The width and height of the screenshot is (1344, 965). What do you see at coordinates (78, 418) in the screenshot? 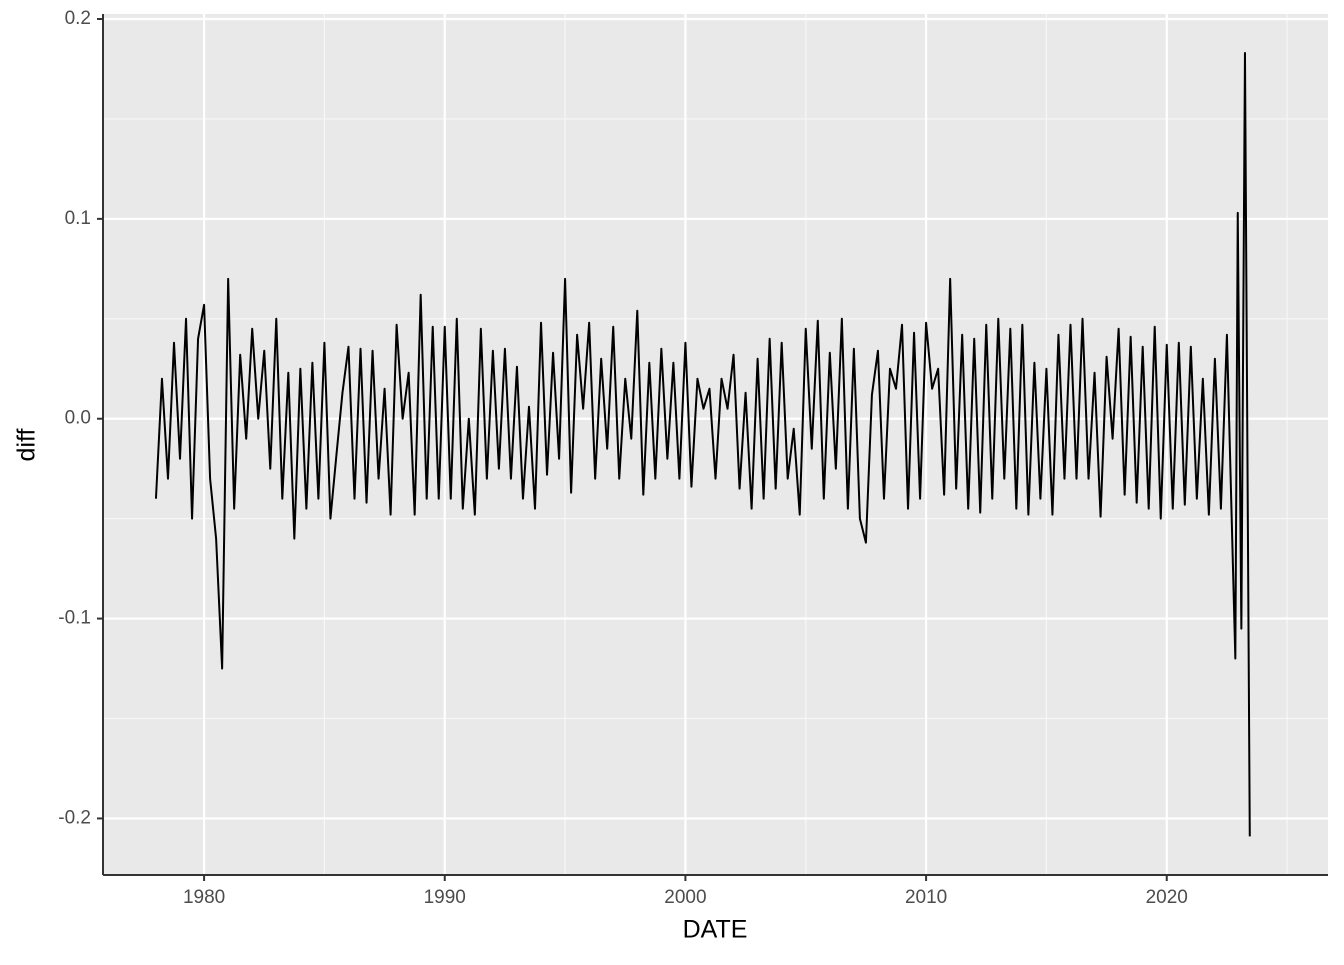
I see `y-tick-label: 0.0` at bounding box center [78, 418].